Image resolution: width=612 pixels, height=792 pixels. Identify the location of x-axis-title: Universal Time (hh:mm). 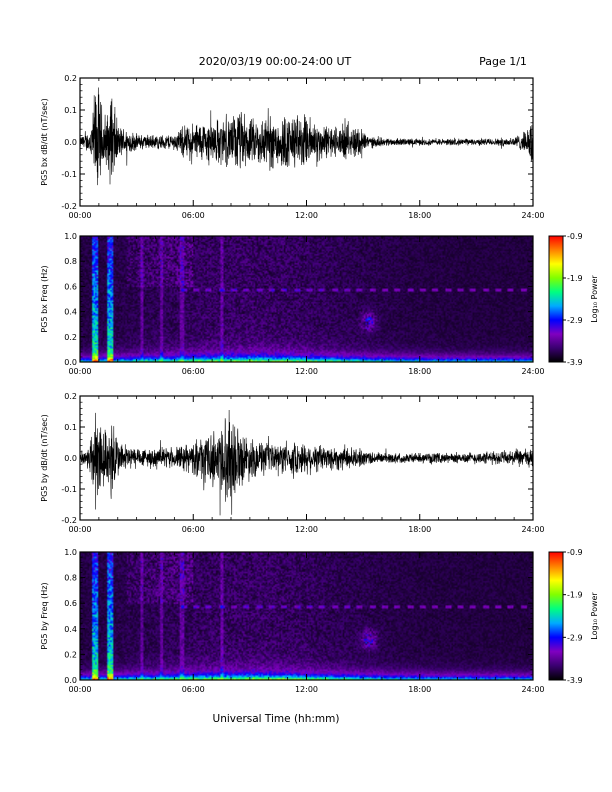
(276, 719).